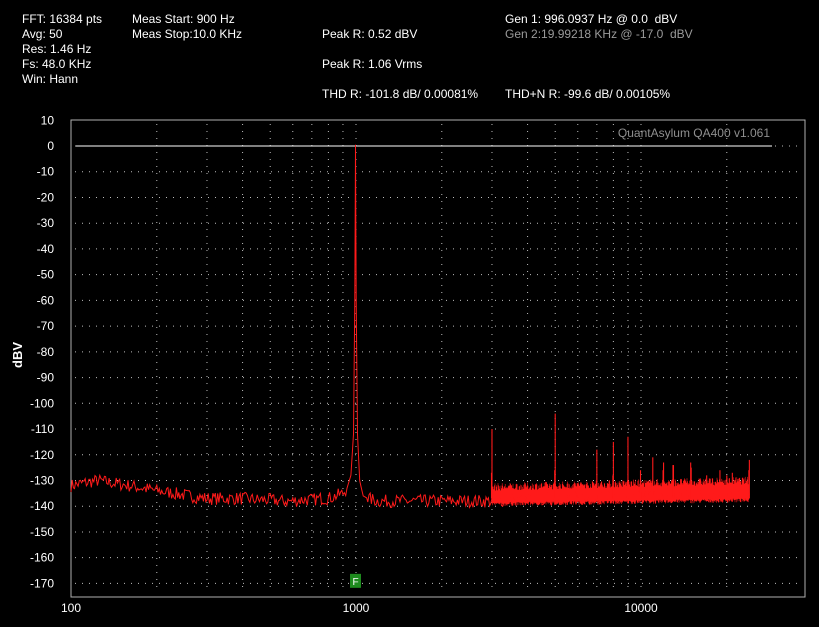 The width and height of the screenshot is (819, 627). What do you see at coordinates (42, 506) in the screenshot?
I see `y-tick-label: -140` at bounding box center [42, 506].